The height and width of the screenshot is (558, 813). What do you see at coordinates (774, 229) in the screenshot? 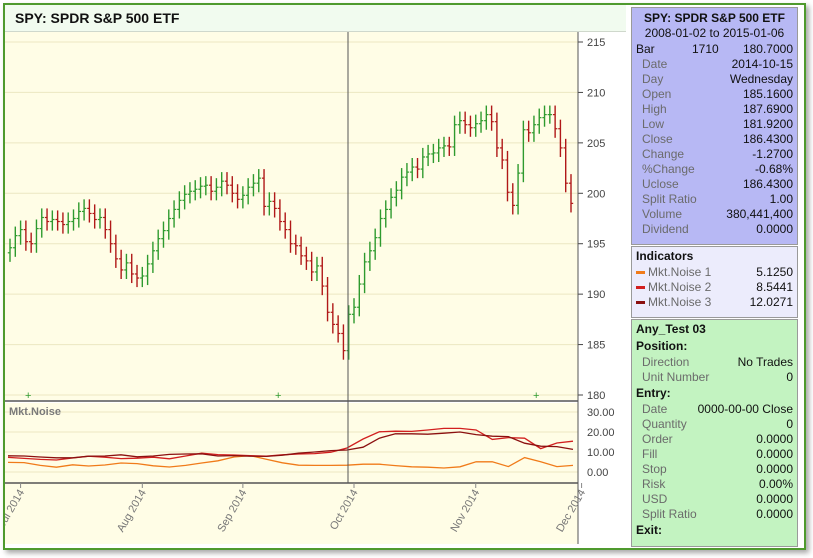
I see `quote-row-value: 0.0000` at bounding box center [774, 229].